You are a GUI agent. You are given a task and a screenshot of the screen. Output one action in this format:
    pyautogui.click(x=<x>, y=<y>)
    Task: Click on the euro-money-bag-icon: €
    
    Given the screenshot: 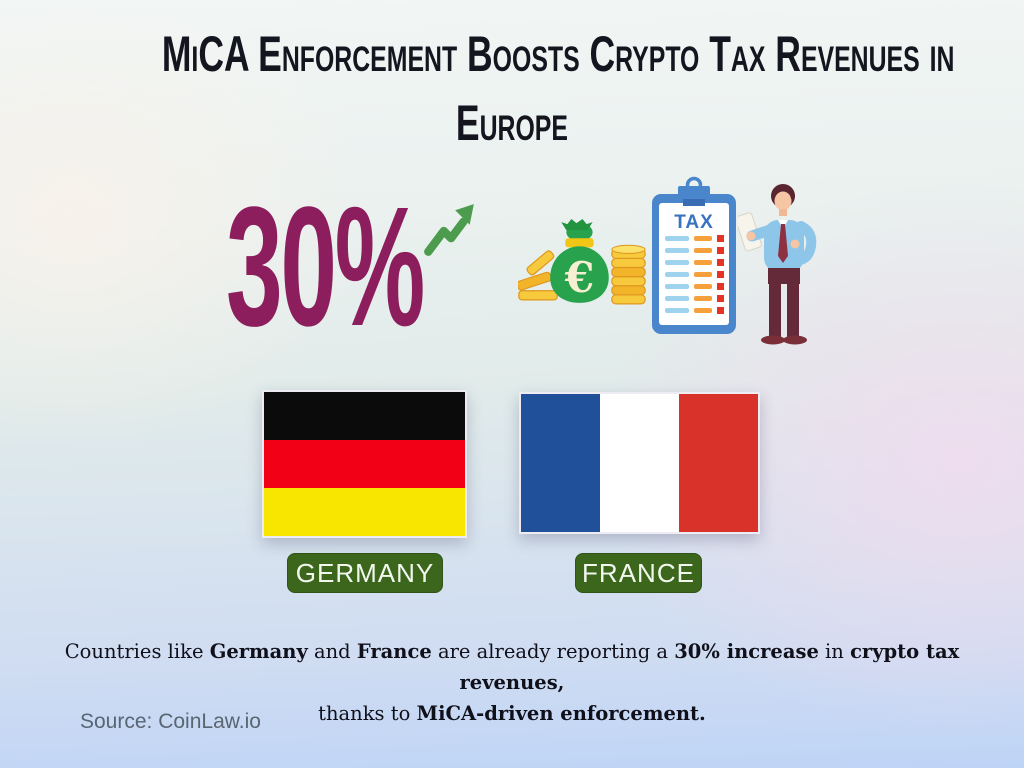 What is the action you would take?
    pyautogui.click(x=582, y=262)
    